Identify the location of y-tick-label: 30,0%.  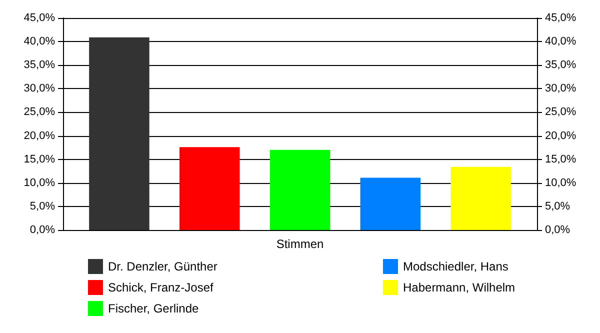
(40, 88).